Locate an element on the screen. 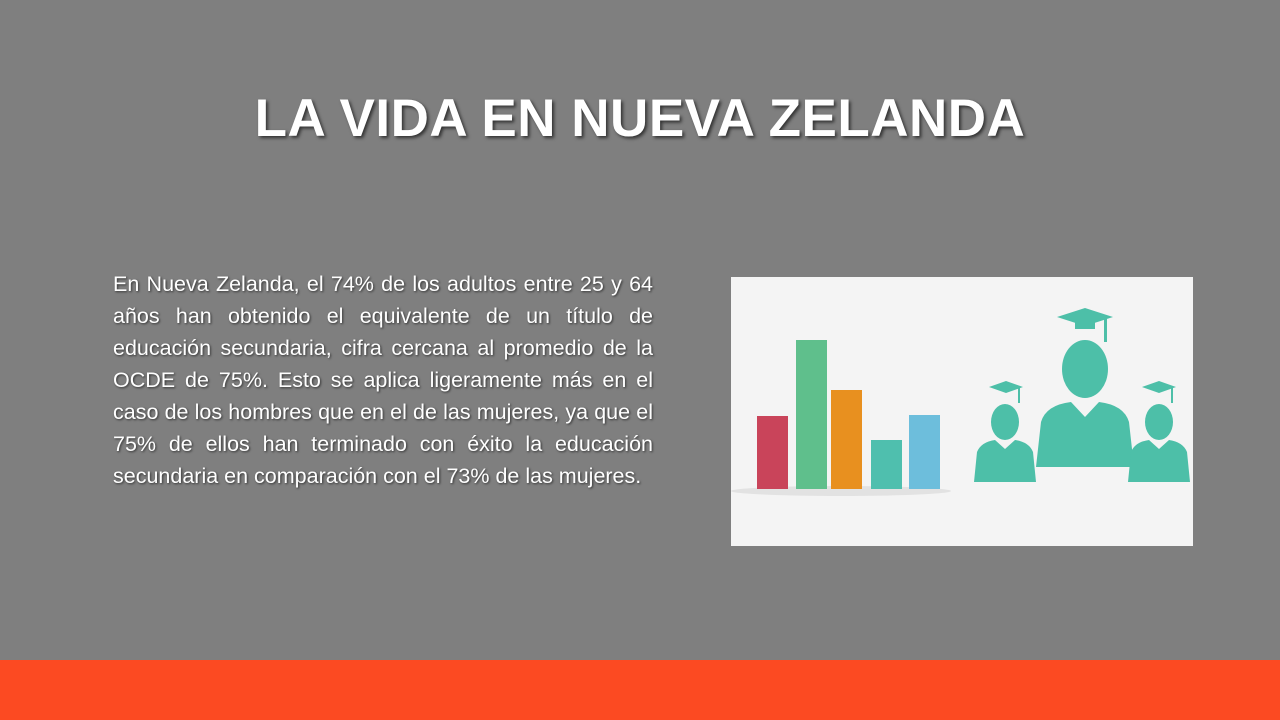 The width and height of the screenshot is (1280, 720). footer-bar is located at coordinates (640, 690).